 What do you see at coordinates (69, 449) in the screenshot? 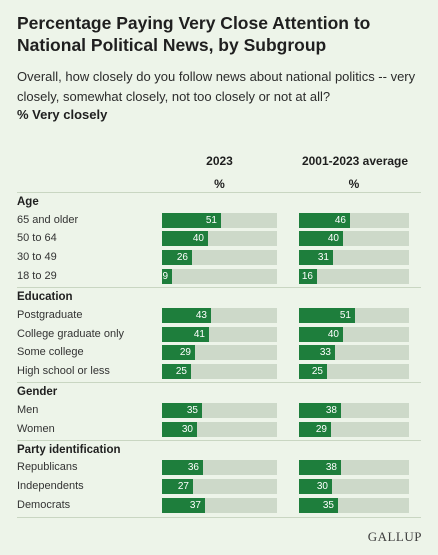
I see `group-label: Party identification` at bounding box center [69, 449].